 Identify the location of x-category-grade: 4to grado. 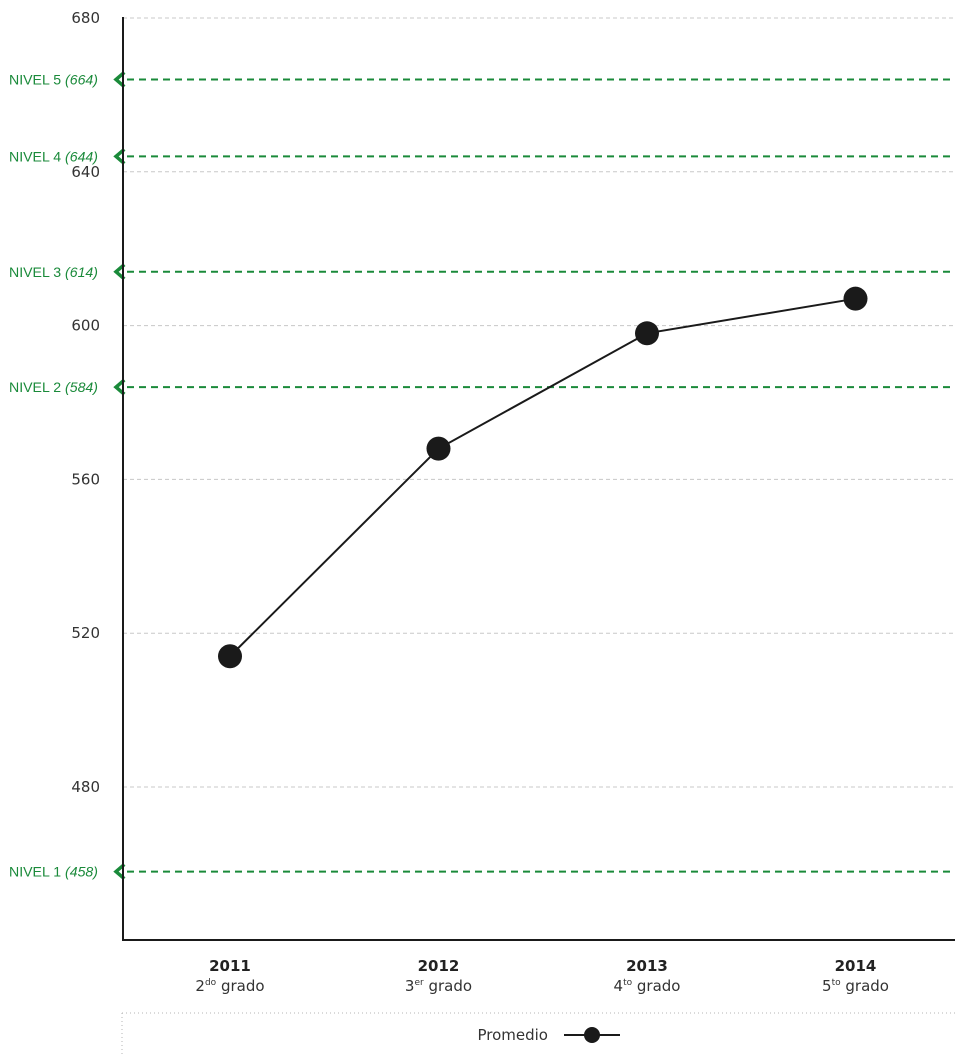
(647, 986).